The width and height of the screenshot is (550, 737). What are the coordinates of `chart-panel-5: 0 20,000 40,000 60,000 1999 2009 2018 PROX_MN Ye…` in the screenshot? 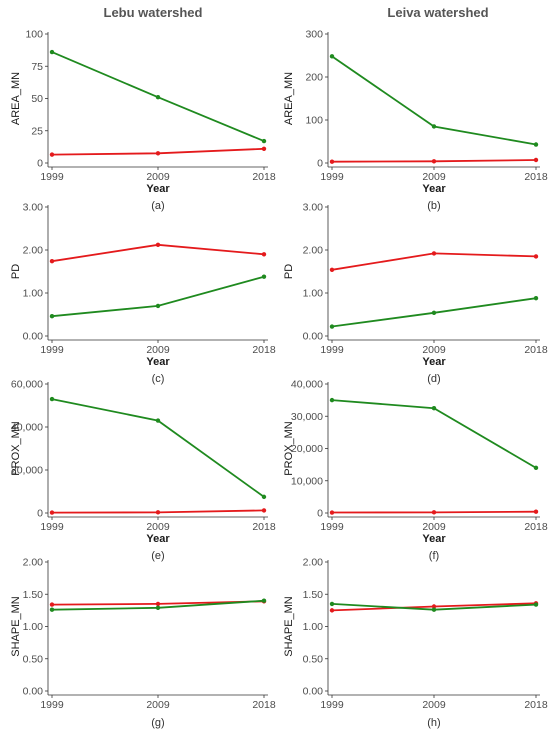 It's located at (143, 471).